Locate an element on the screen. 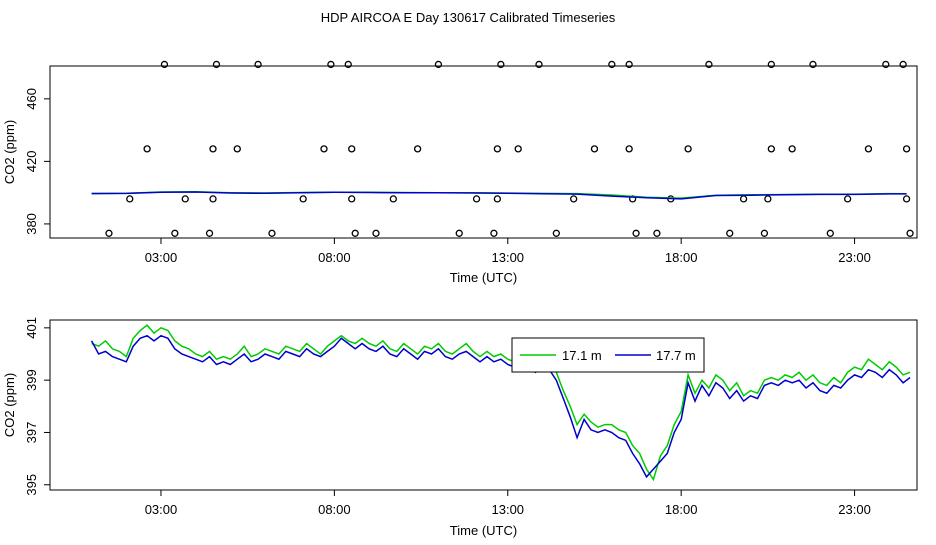 The image size is (936, 545). top-x-axis: 03:00 08:00 13:00 18:00 23:00 is located at coordinates (508, 251).